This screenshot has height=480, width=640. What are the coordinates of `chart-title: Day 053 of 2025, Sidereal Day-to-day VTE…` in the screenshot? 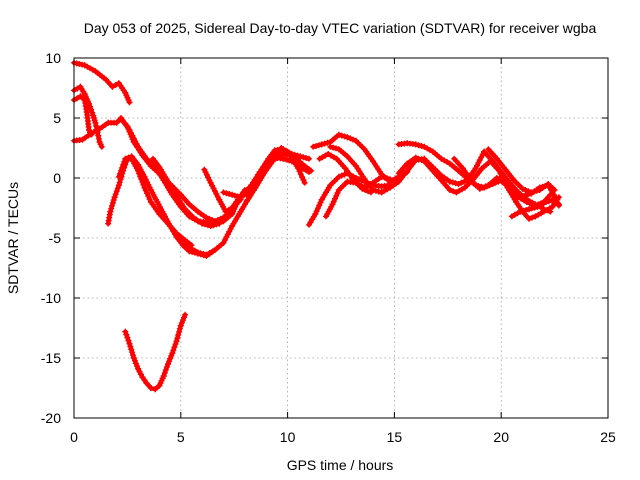 It's located at (340, 28).